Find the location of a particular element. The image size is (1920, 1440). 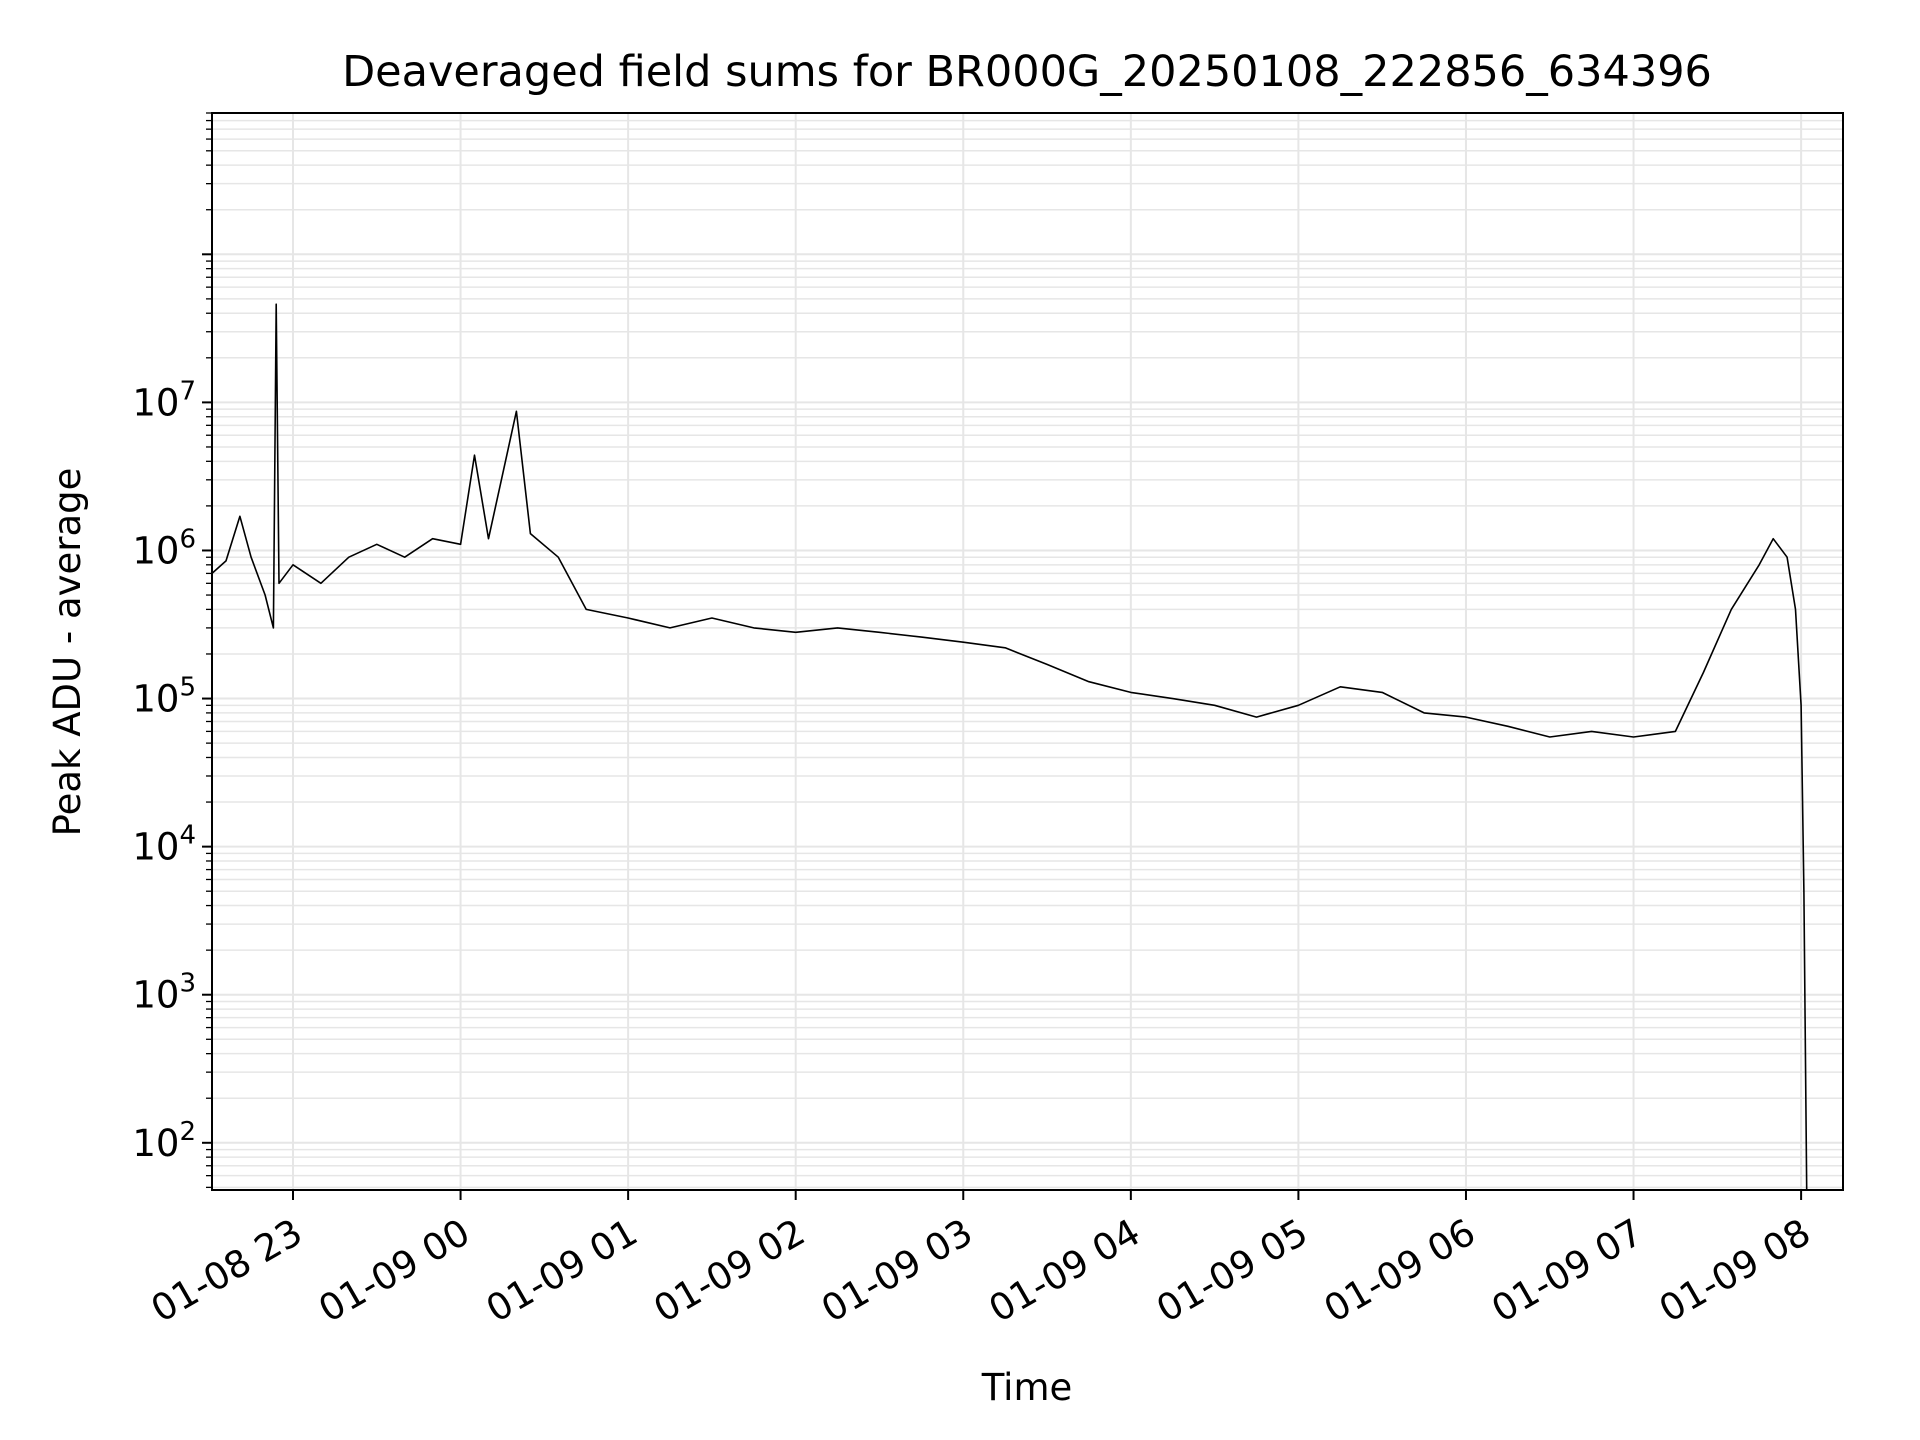

y-axis-label: Peak ADU - average is located at coordinates (67, 652).